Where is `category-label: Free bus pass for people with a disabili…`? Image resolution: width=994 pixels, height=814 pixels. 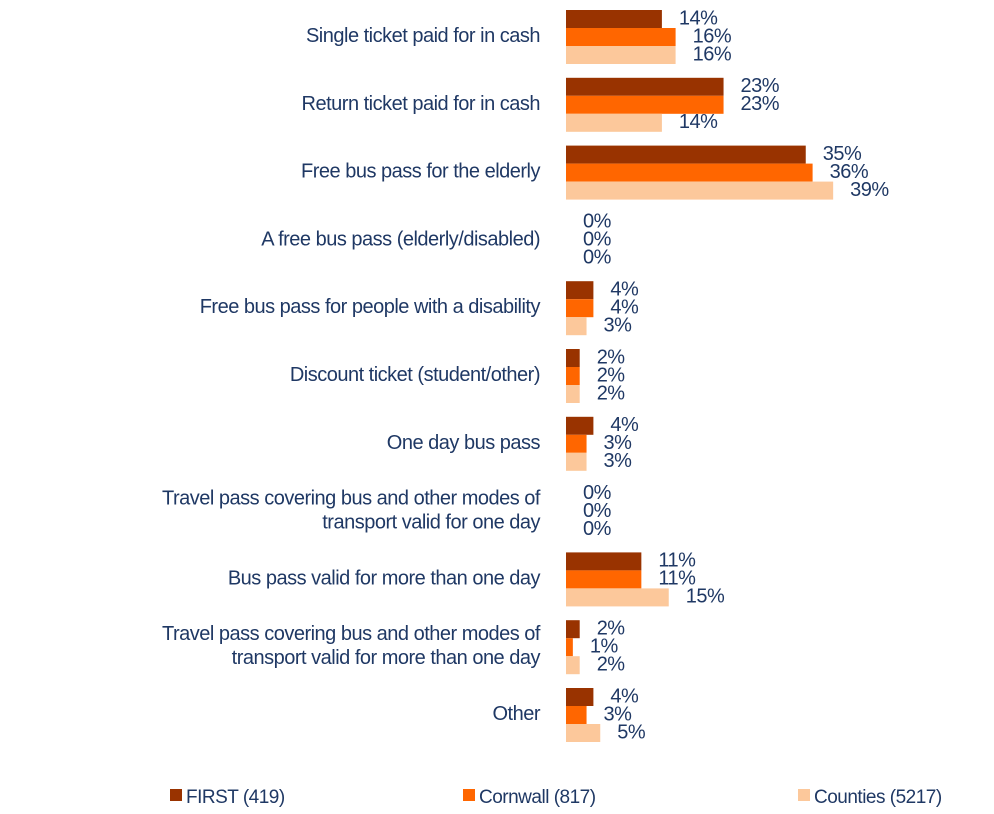
category-label: Free bus pass for people with a disabili… is located at coordinates (370, 307).